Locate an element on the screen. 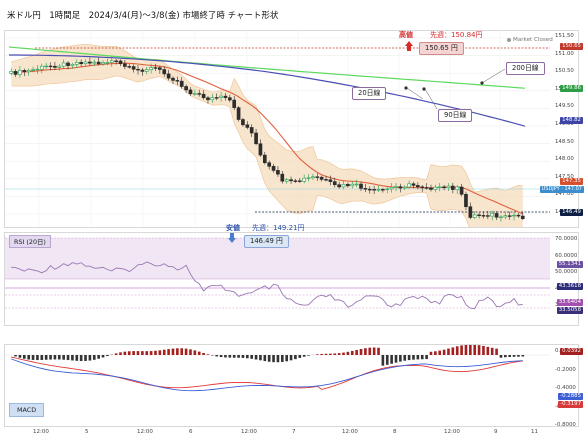  price-tick-label: 148.00 is located at coordinates (564, 159).